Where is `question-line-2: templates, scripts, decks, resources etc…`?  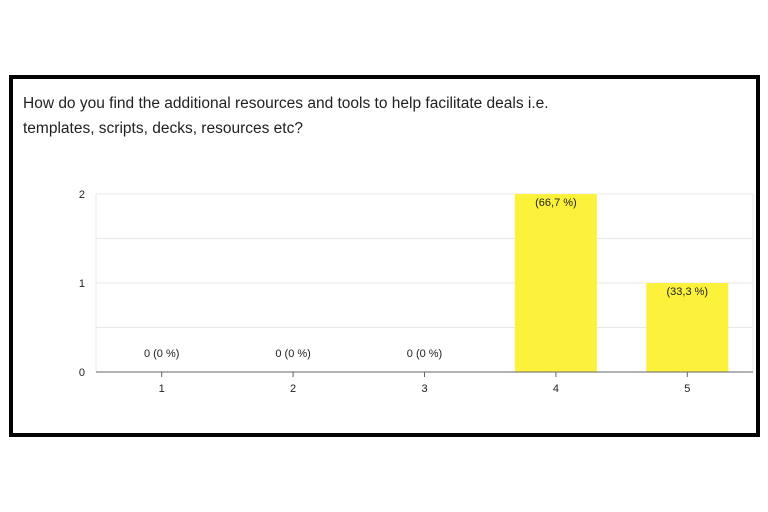 question-line-2: templates, scripts, decks, resources etc… is located at coordinates (163, 128).